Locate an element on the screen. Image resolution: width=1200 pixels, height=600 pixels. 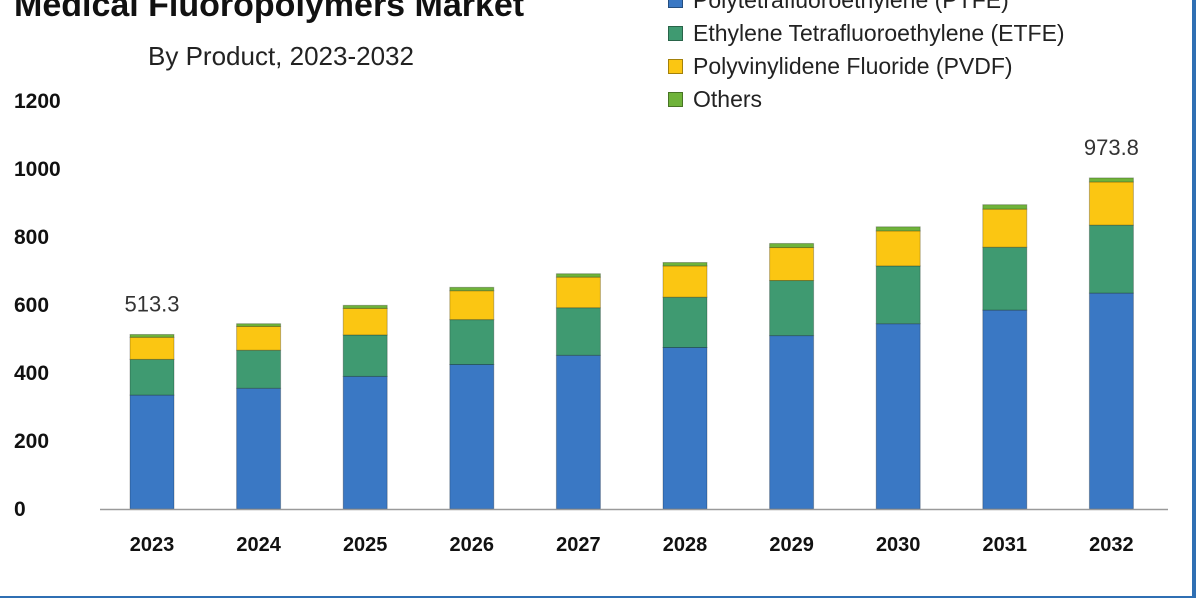
bar-segment-polytetrafluoroethylene-ptfe-2024 is located at coordinates (259, 448).